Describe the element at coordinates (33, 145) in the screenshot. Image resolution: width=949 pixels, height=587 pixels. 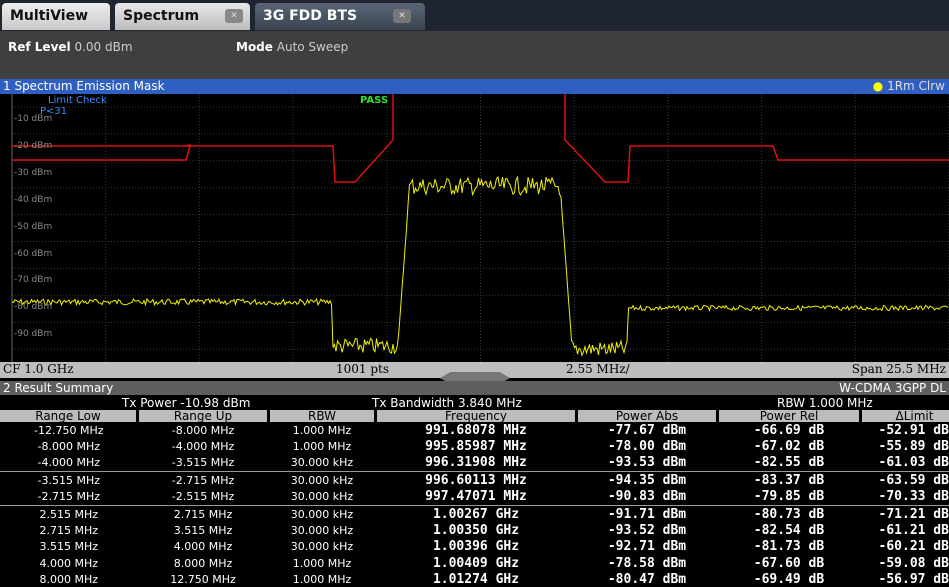
I see `y-label: -20 dBm` at that location.